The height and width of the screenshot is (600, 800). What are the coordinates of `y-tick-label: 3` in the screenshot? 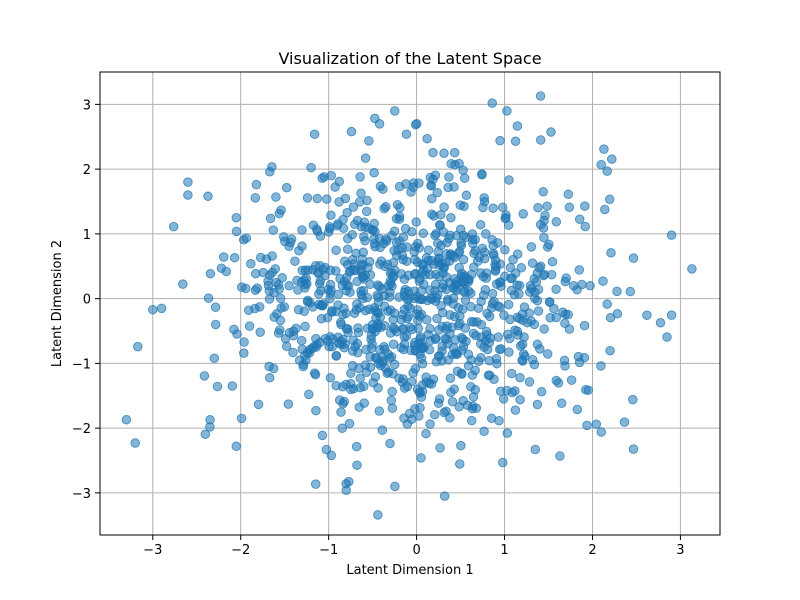 It's located at (87, 105).